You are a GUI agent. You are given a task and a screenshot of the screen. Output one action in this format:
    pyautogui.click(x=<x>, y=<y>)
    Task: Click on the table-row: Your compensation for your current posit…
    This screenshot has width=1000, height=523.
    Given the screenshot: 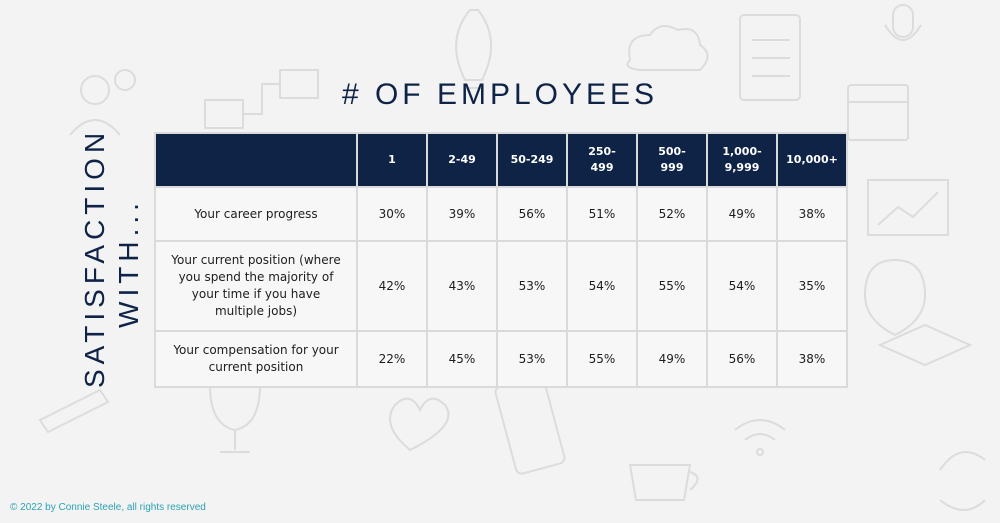 What is the action you would take?
    pyautogui.click(x=501, y=359)
    